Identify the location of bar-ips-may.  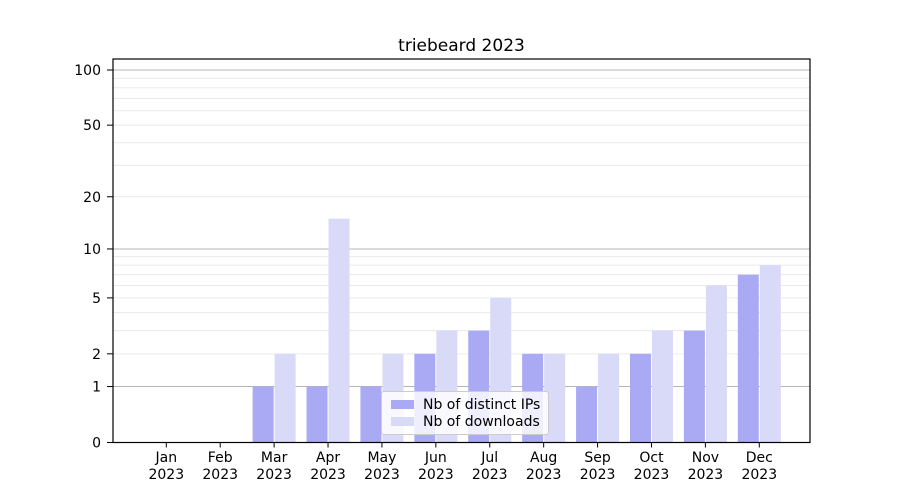
(371, 414).